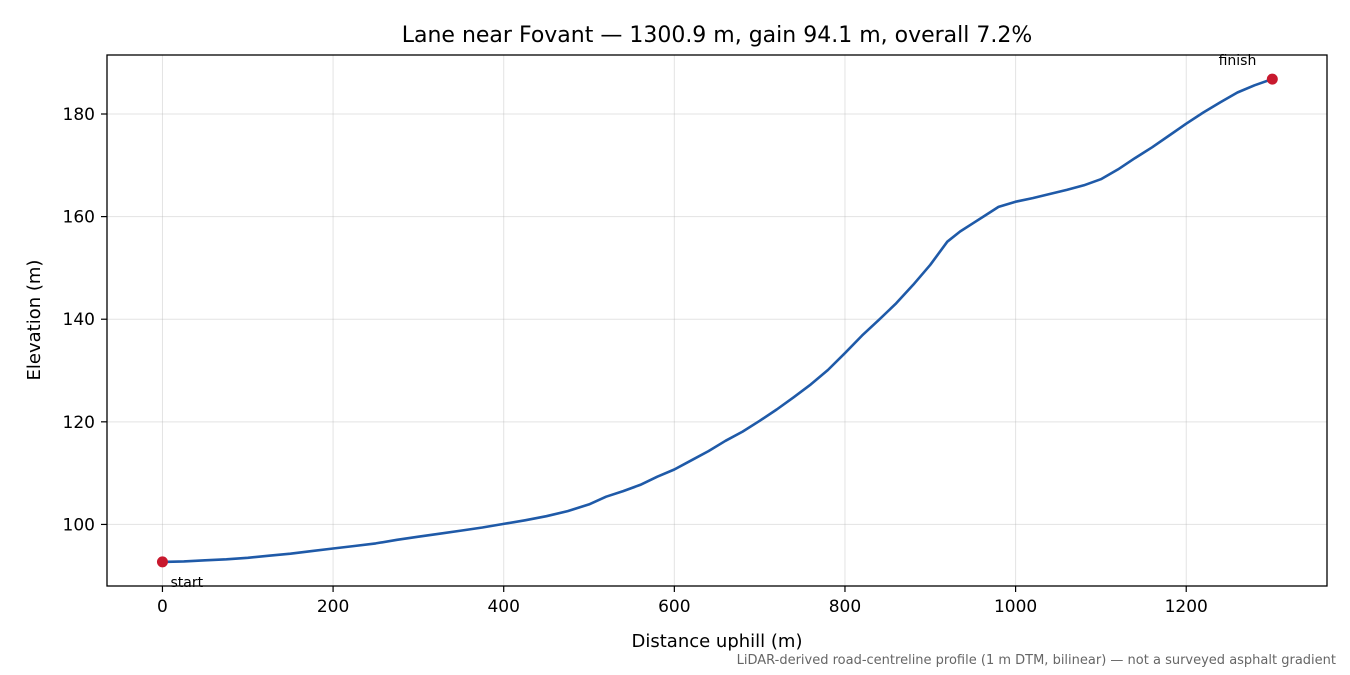  What do you see at coordinates (79, 218) in the screenshot?
I see `y-tick-label: 160` at bounding box center [79, 218].